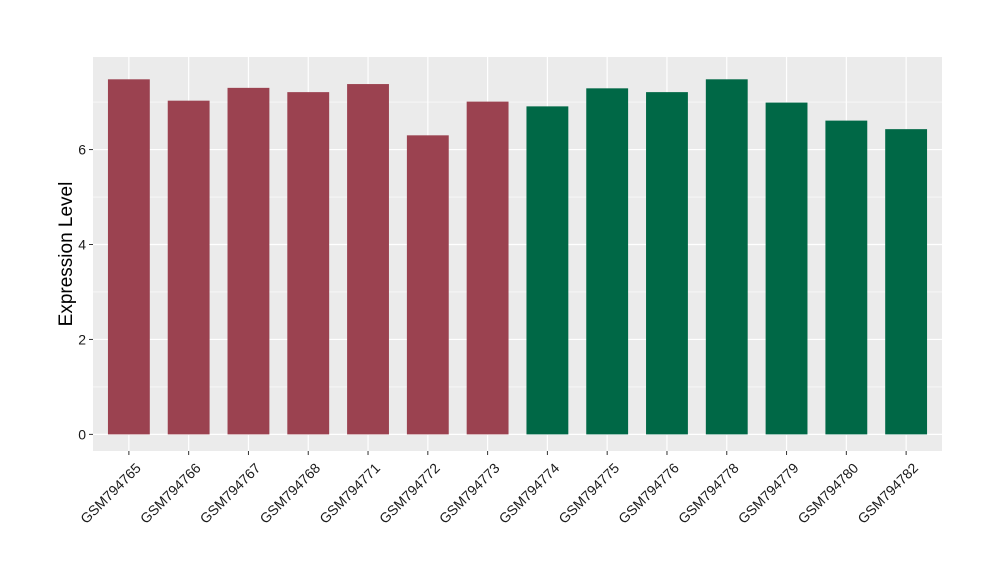 Image resolution: width=1000 pixels, height=585 pixels. I want to click on x-tick-label: GSM794778, so click(708, 493).